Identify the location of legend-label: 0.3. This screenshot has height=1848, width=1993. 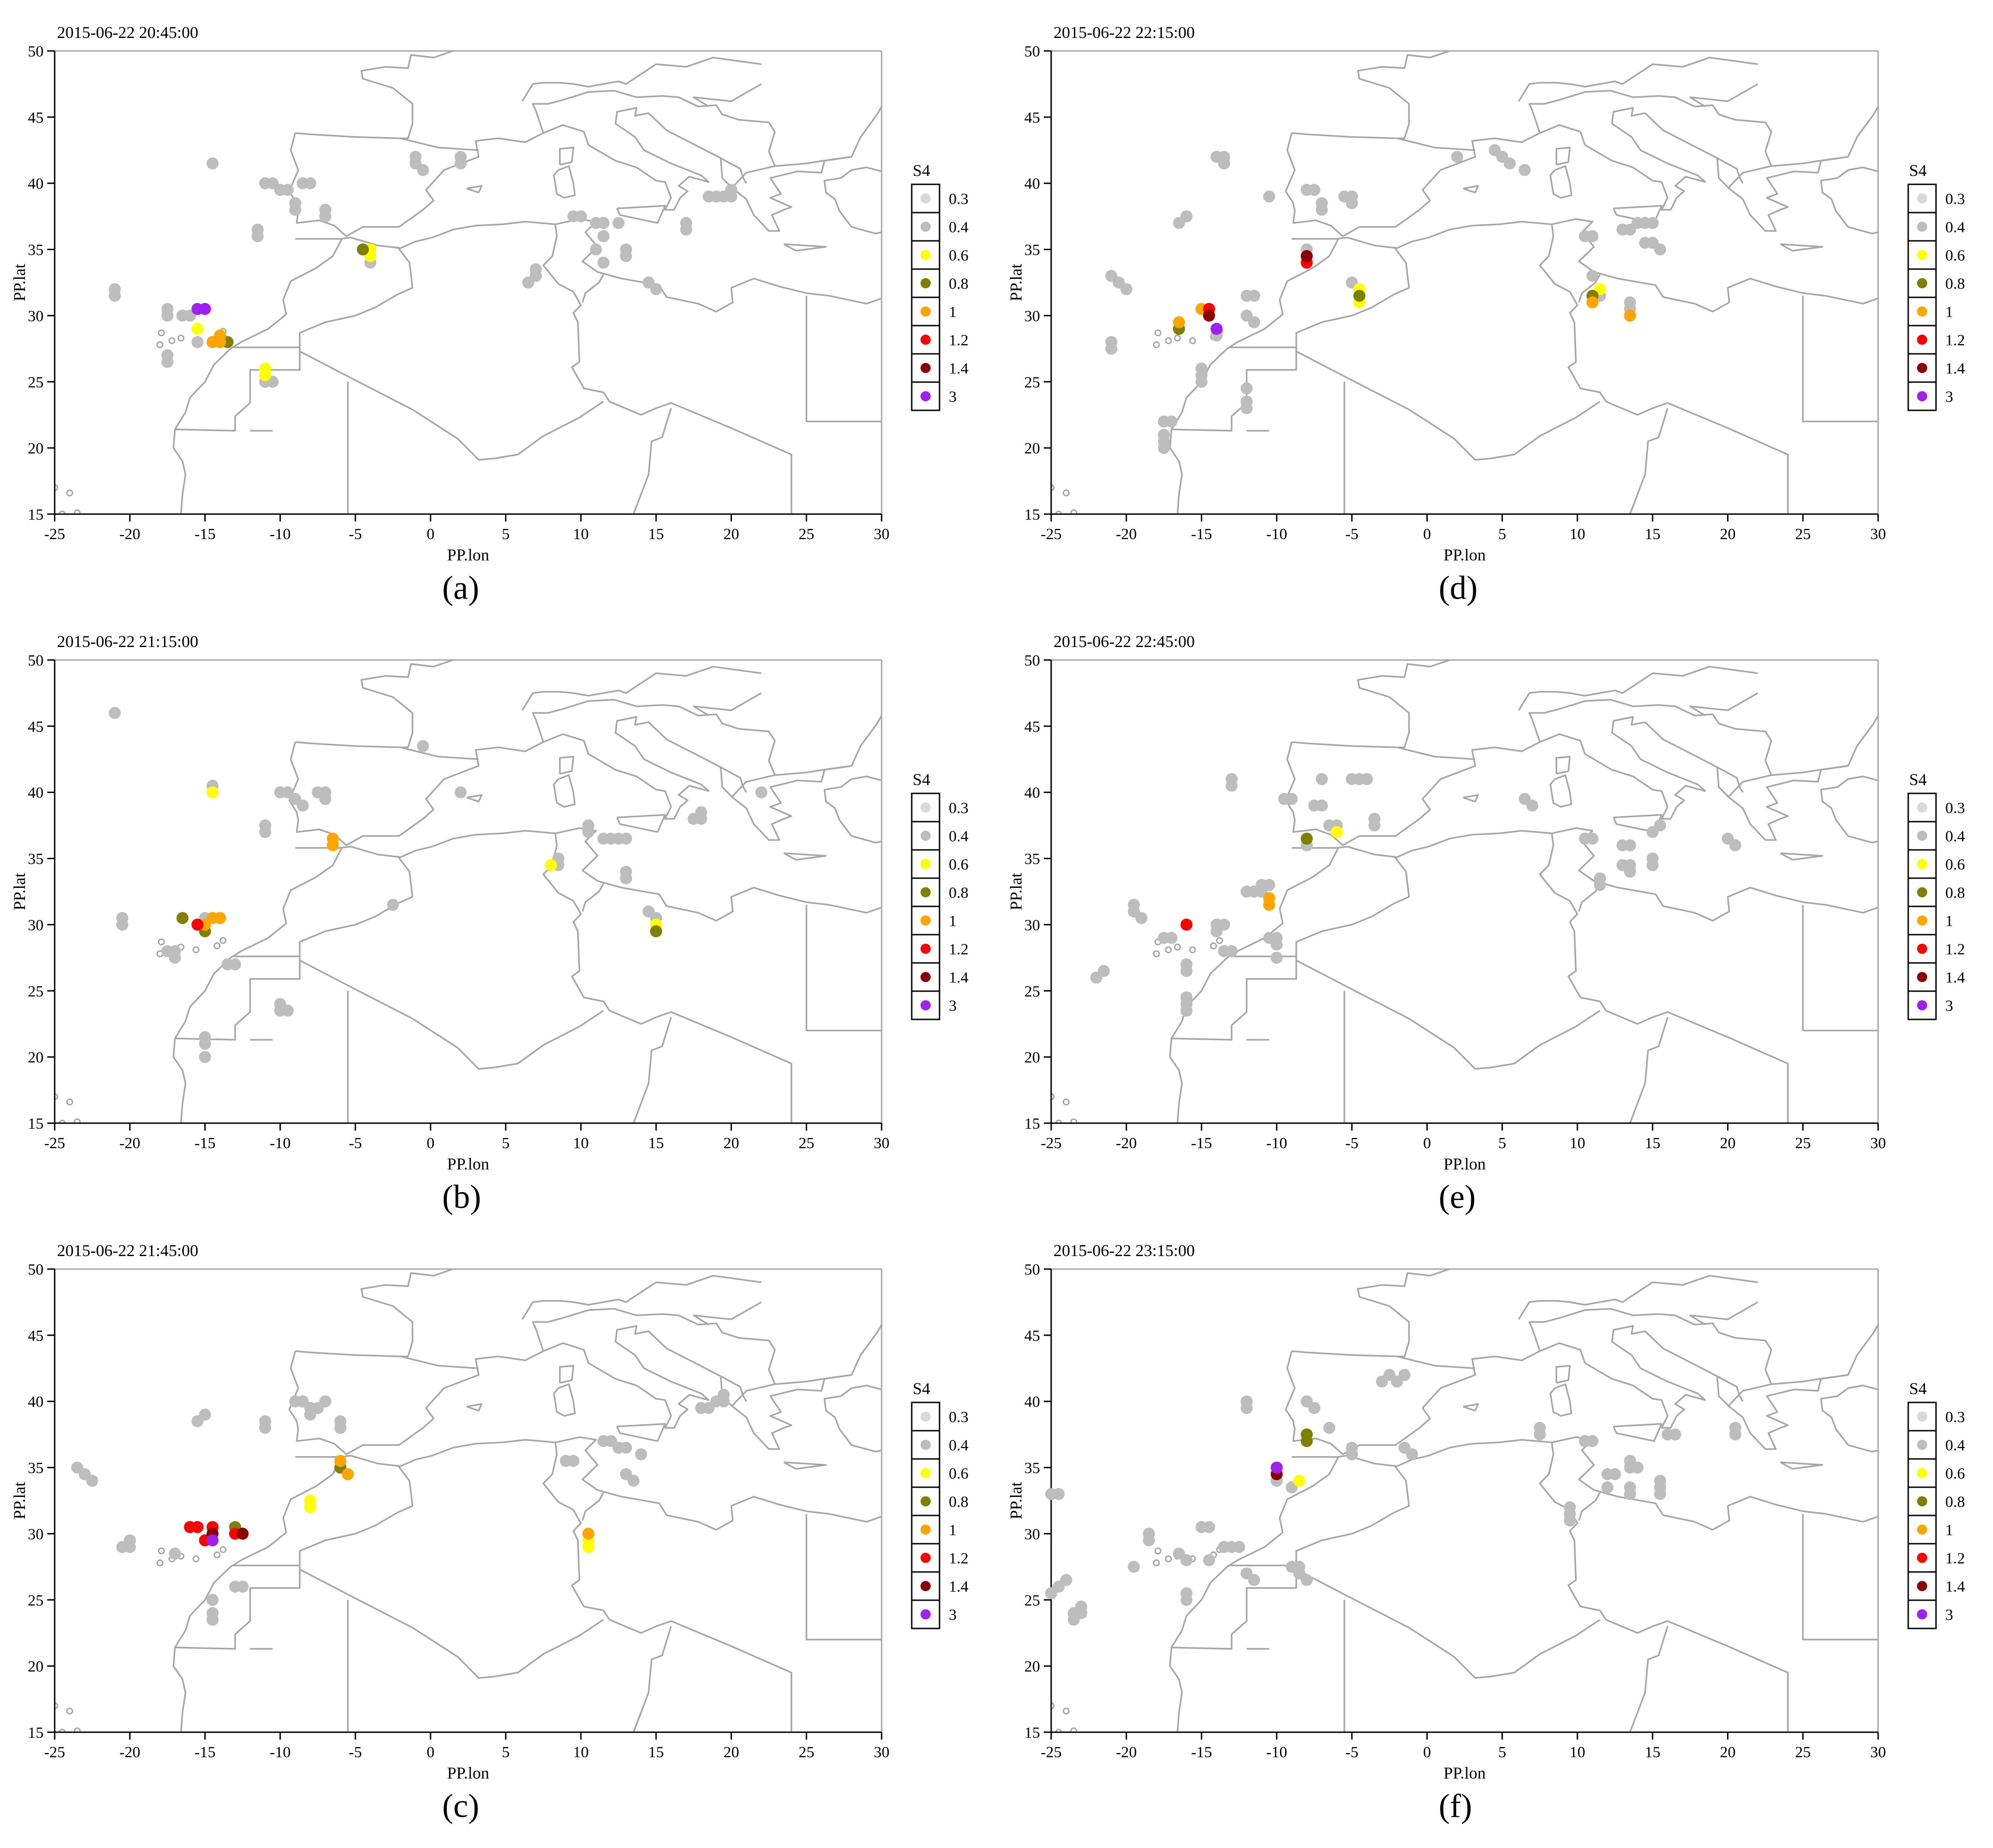
(1955, 1418).